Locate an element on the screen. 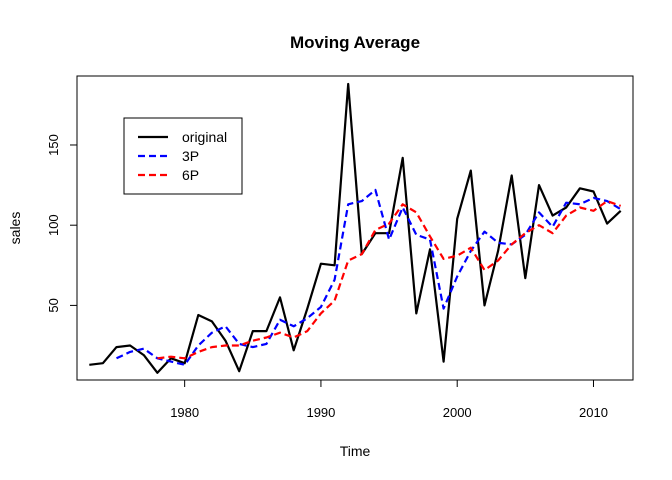 The image size is (672, 480). x-axis-label: Time is located at coordinates (355, 451).